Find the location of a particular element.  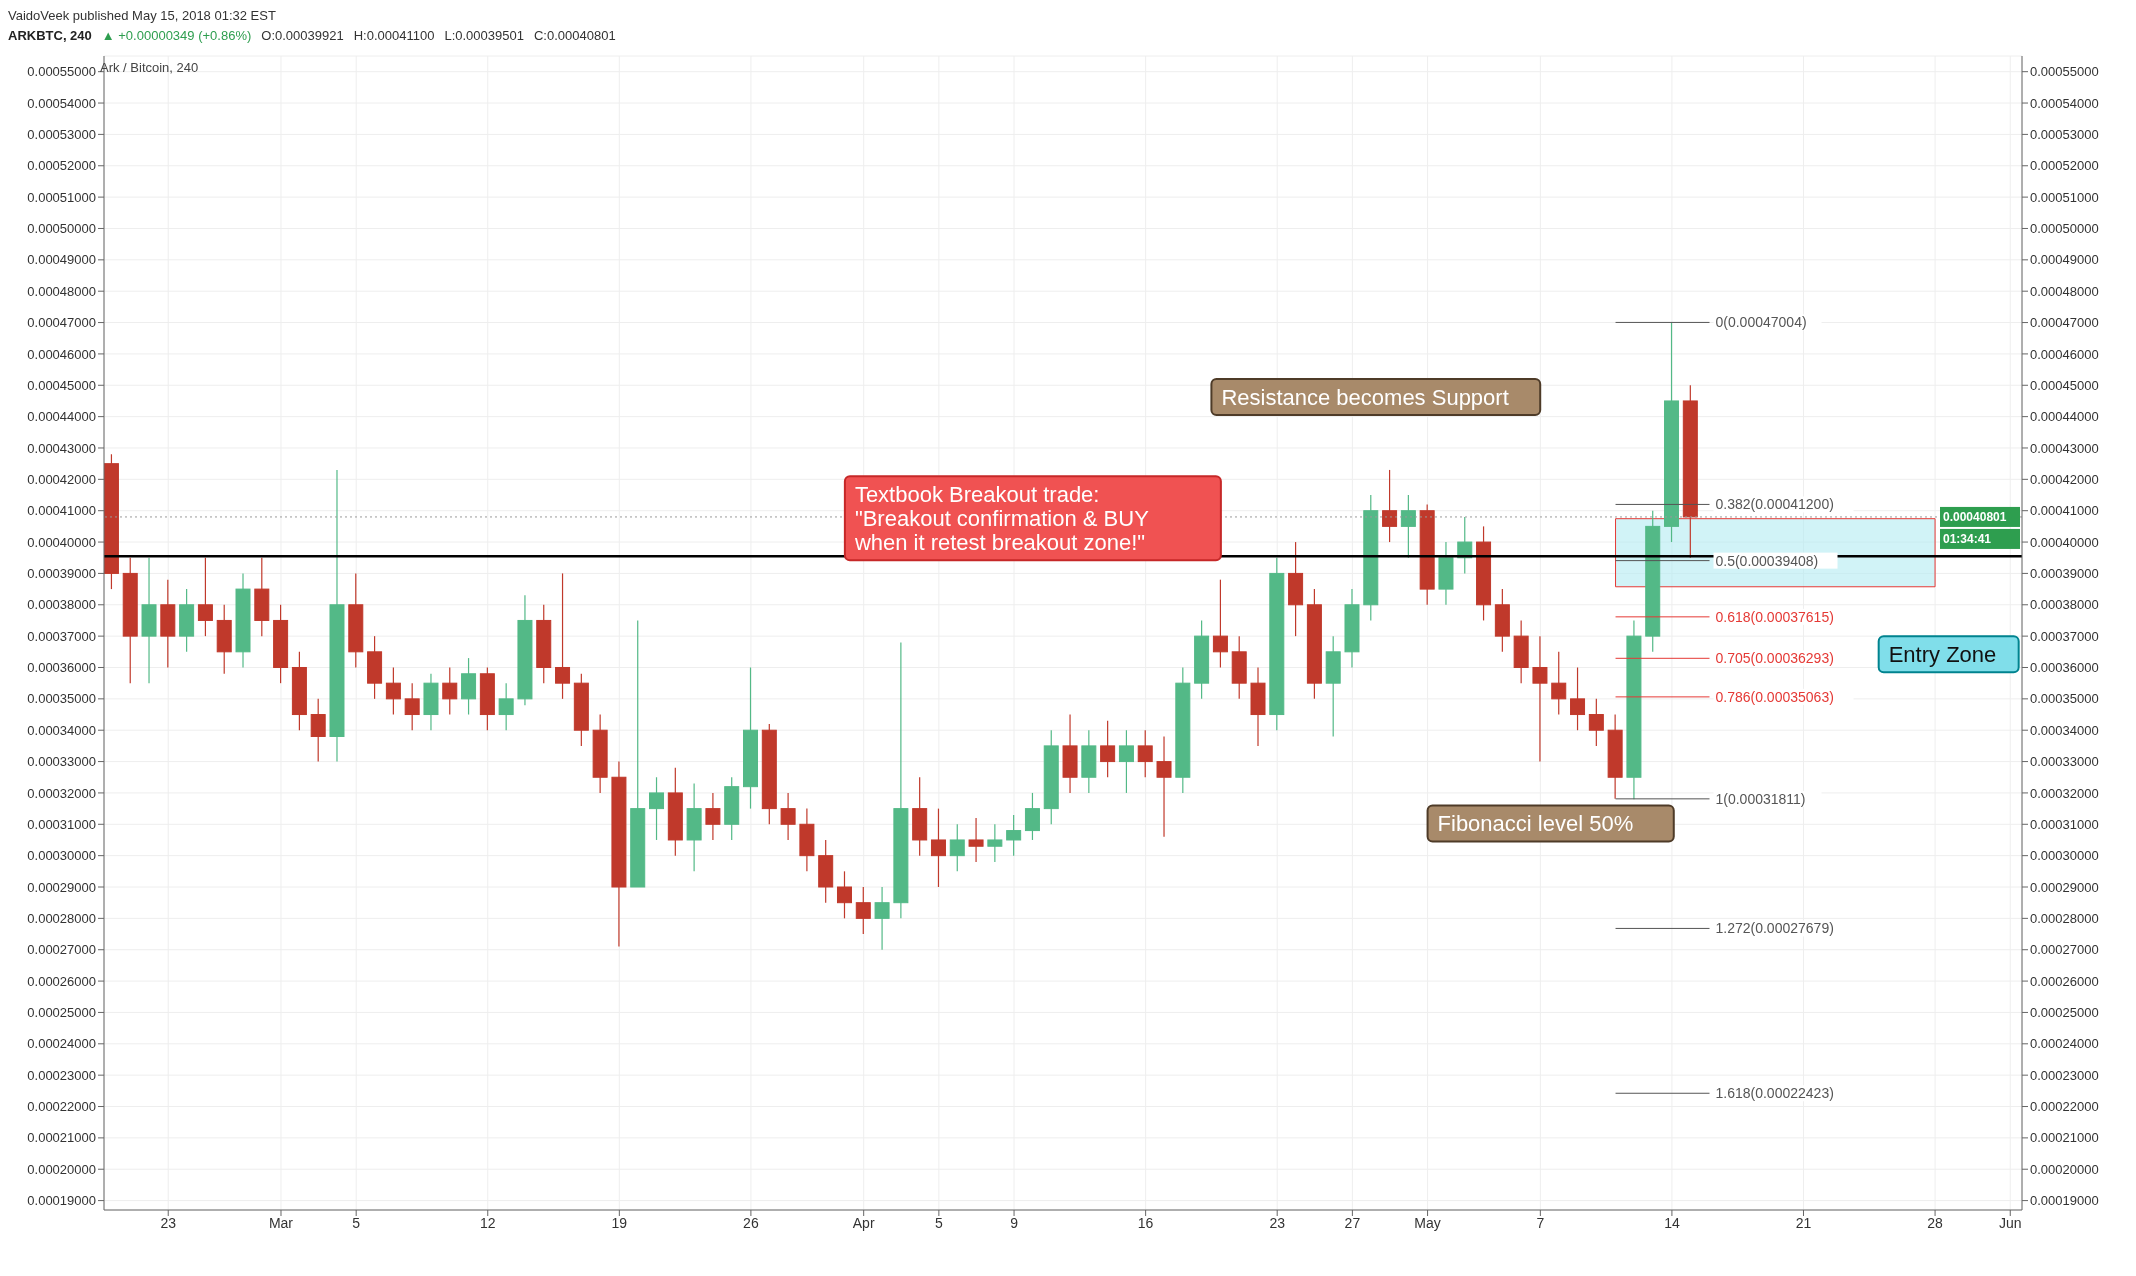

y-tick-label: 0.00047000 is located at coordinates (61, 323).